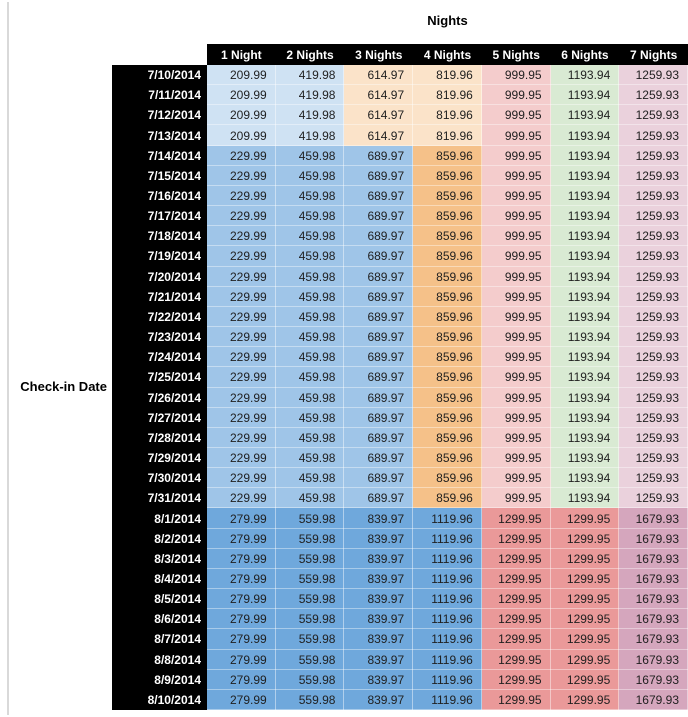  I want to click on date-cell: 8/3/2014, so click(159, 558).